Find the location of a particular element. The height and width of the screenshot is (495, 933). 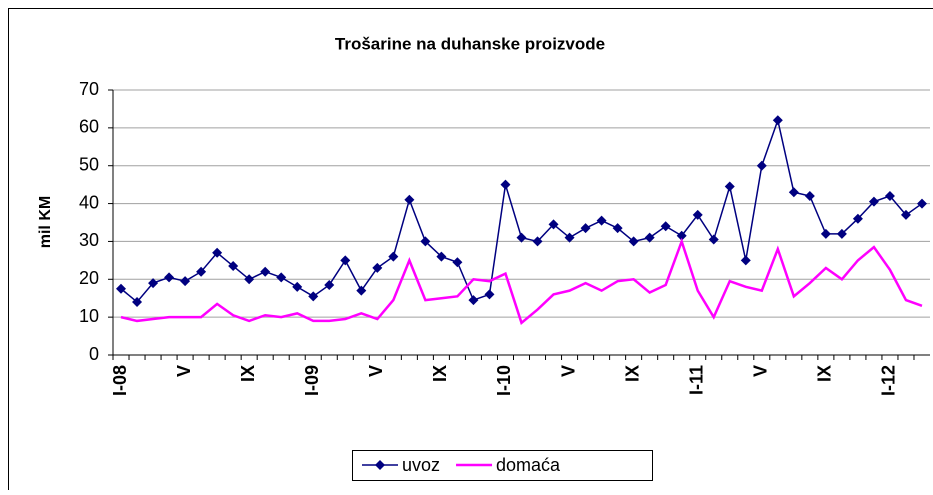

y-tick-label: 10 is located at coordinates (89, 316).